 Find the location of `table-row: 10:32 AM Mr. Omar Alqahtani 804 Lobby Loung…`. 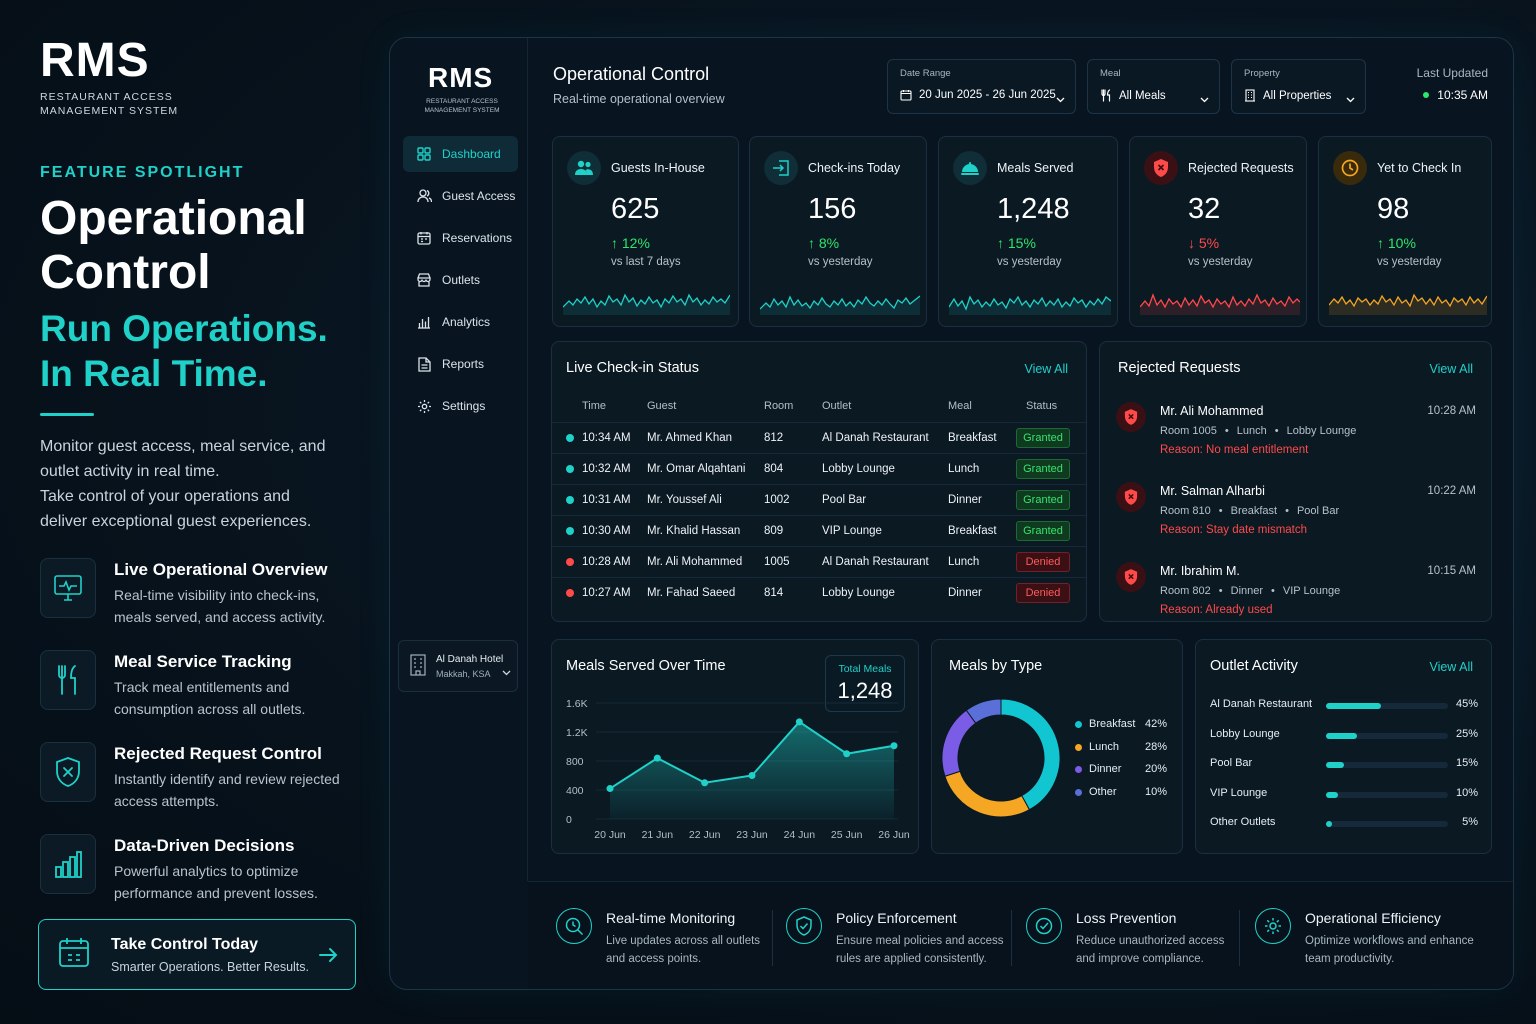

table-row: 10:32 AM Mr. Omar Alqahtani 804 Lobby Loung… is located at coordinates (819, 468).